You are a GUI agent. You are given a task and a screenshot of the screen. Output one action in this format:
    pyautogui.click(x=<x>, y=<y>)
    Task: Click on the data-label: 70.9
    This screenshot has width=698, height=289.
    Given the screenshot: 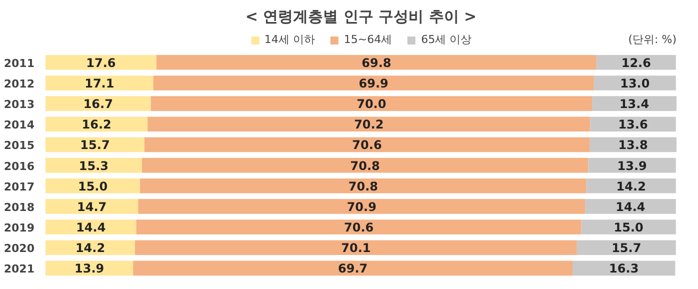 What is the action you would take?
    pyautogui.click(x=361, y=207)
    